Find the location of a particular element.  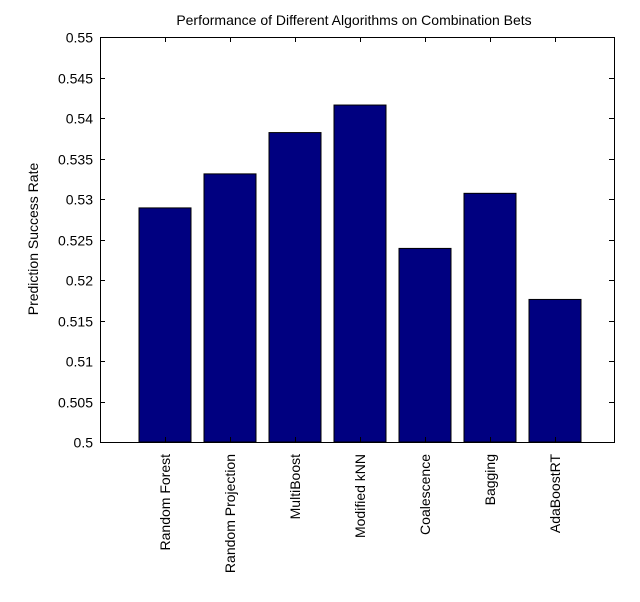

y-tick-label: 0.505 is located at coordinates (75, 403).